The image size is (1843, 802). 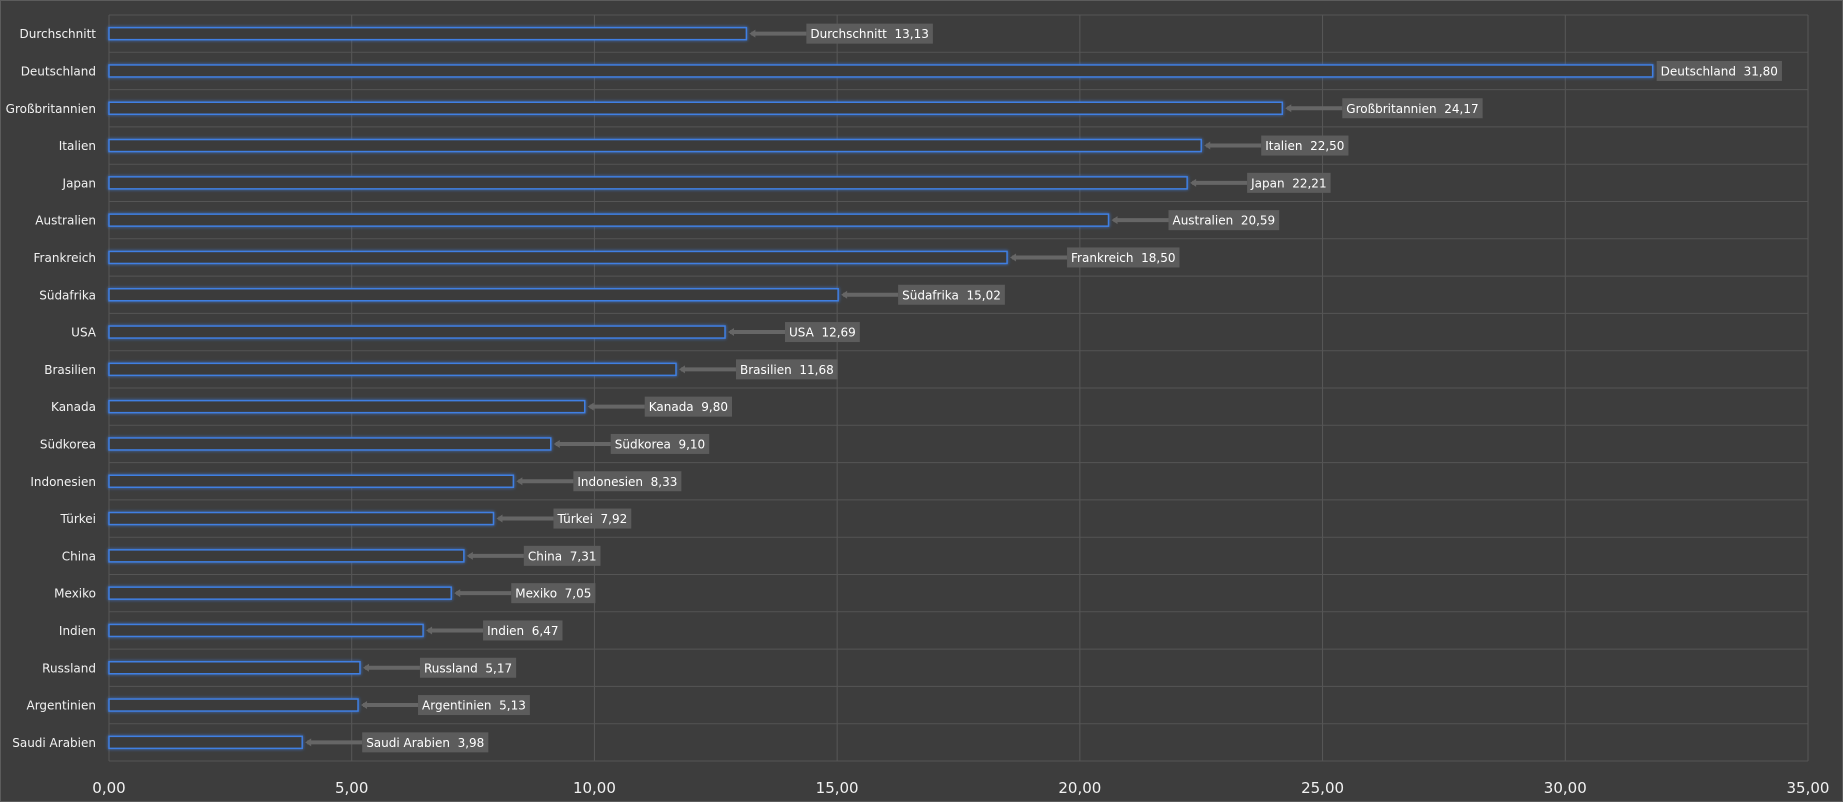 I want to click on data-label-5: Australien 20,59, so click(x=1195, y=220).